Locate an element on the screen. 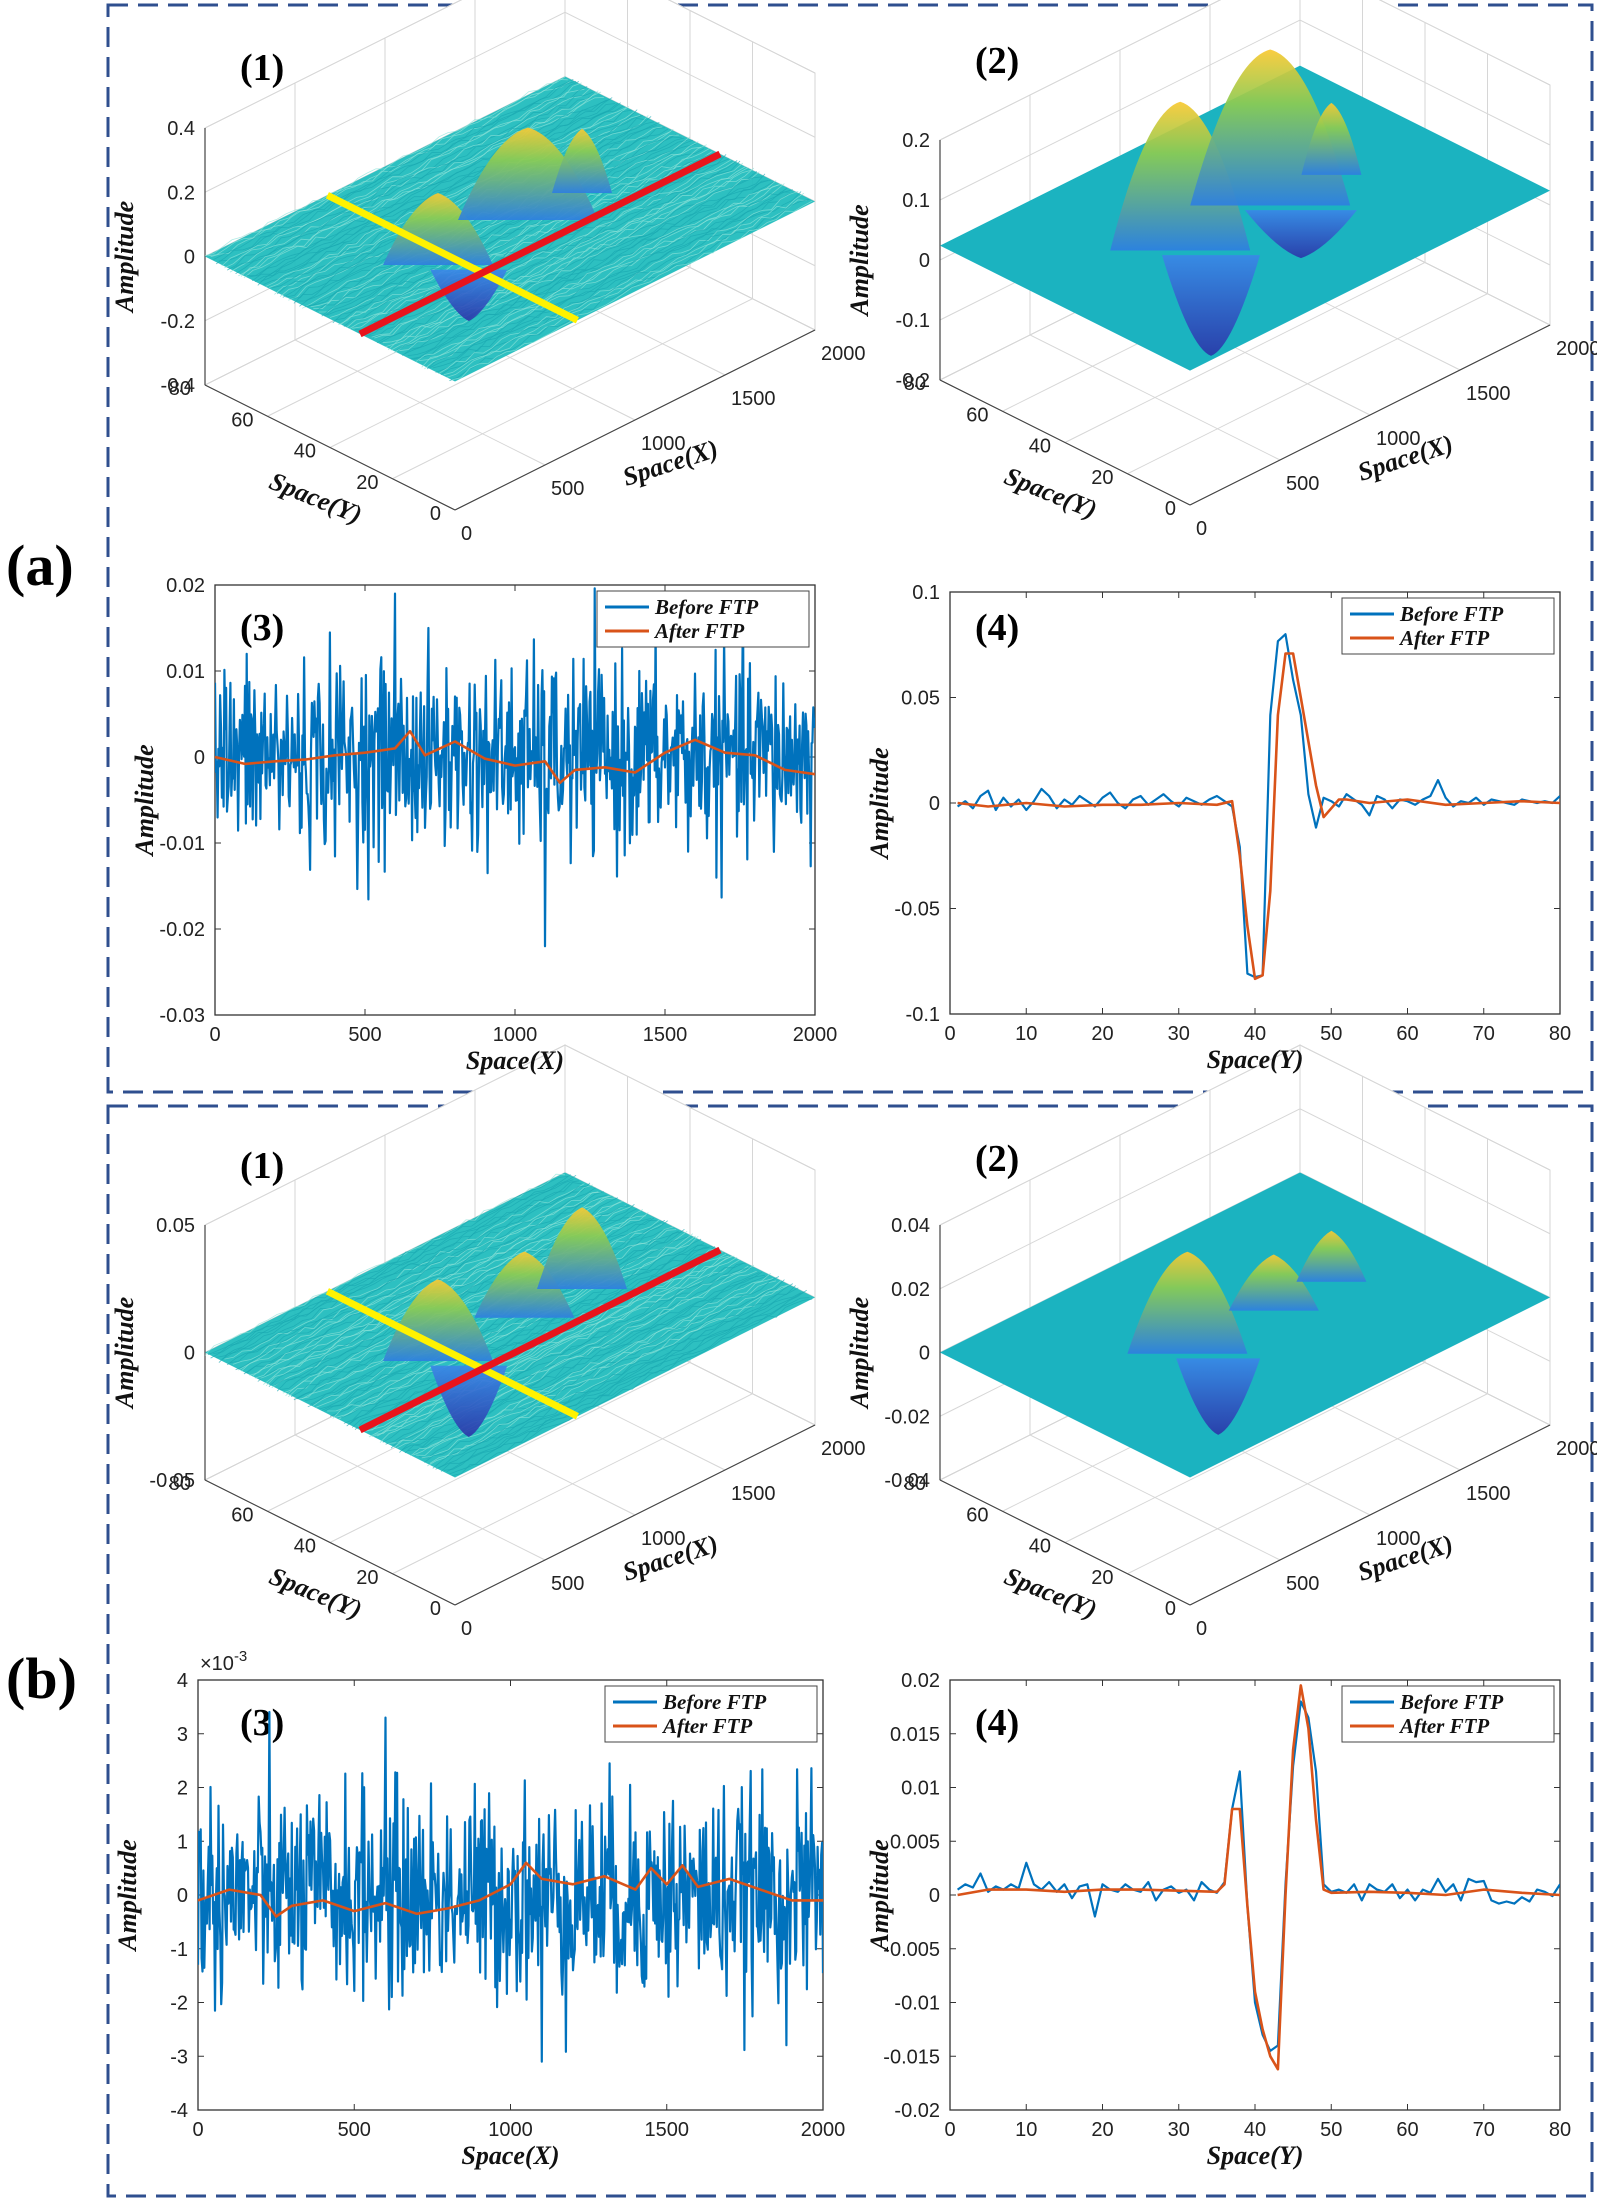  x-tick-label: 30 is located at coordinates (1179, 2130).